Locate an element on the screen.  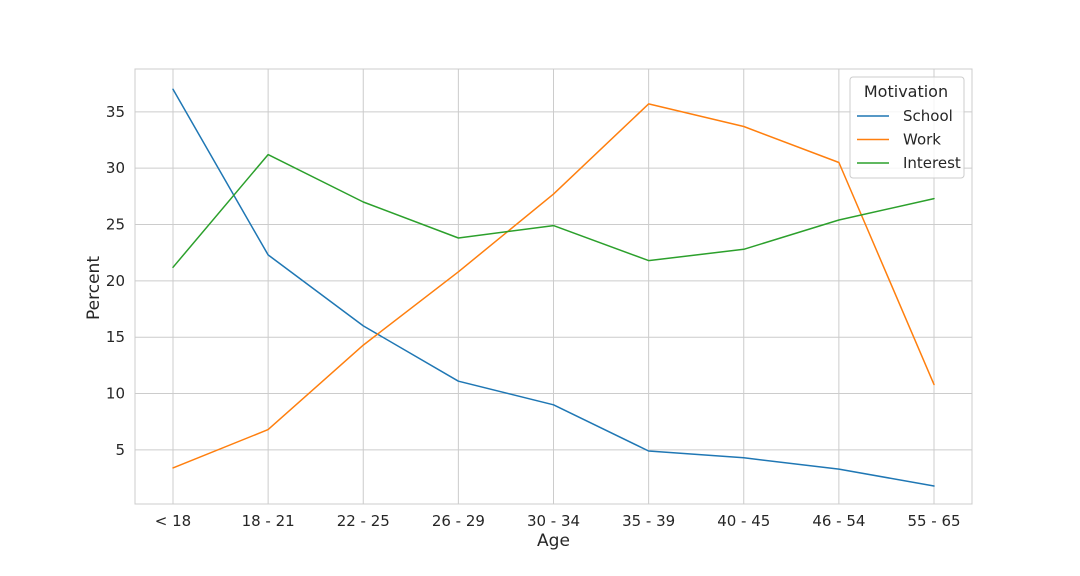
y-tick-label: 25 is located at coordinates (115, 225).